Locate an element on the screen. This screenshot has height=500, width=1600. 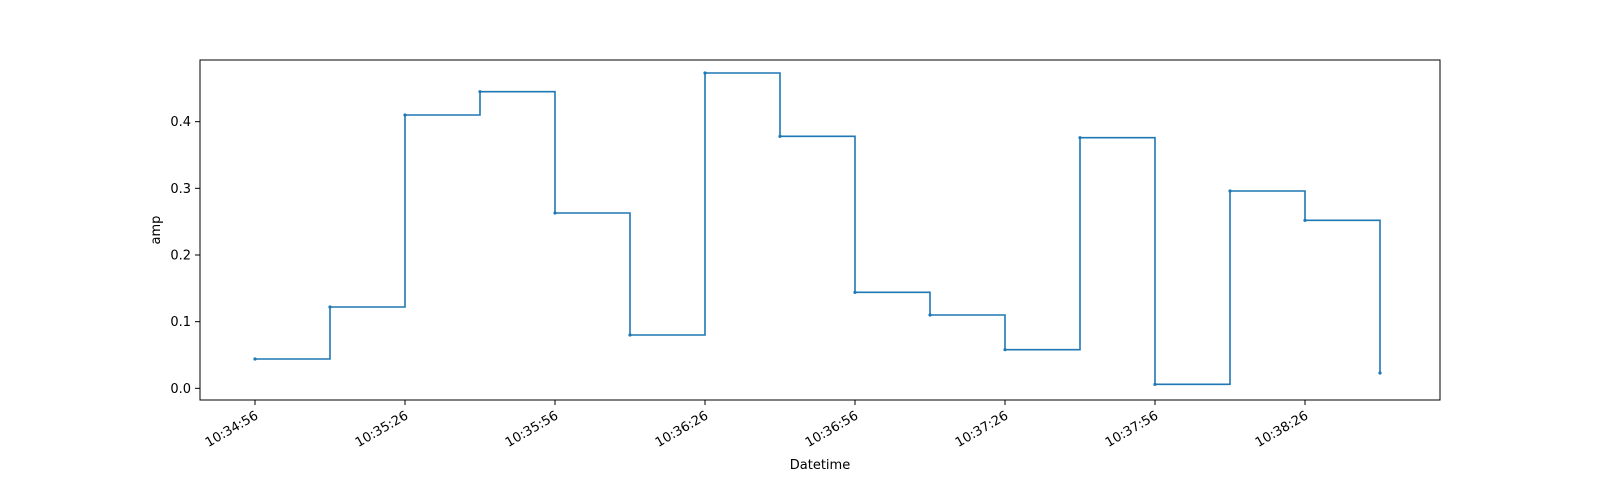
x-tick-label: 10:35:26 is located at coordinates (382, 429).